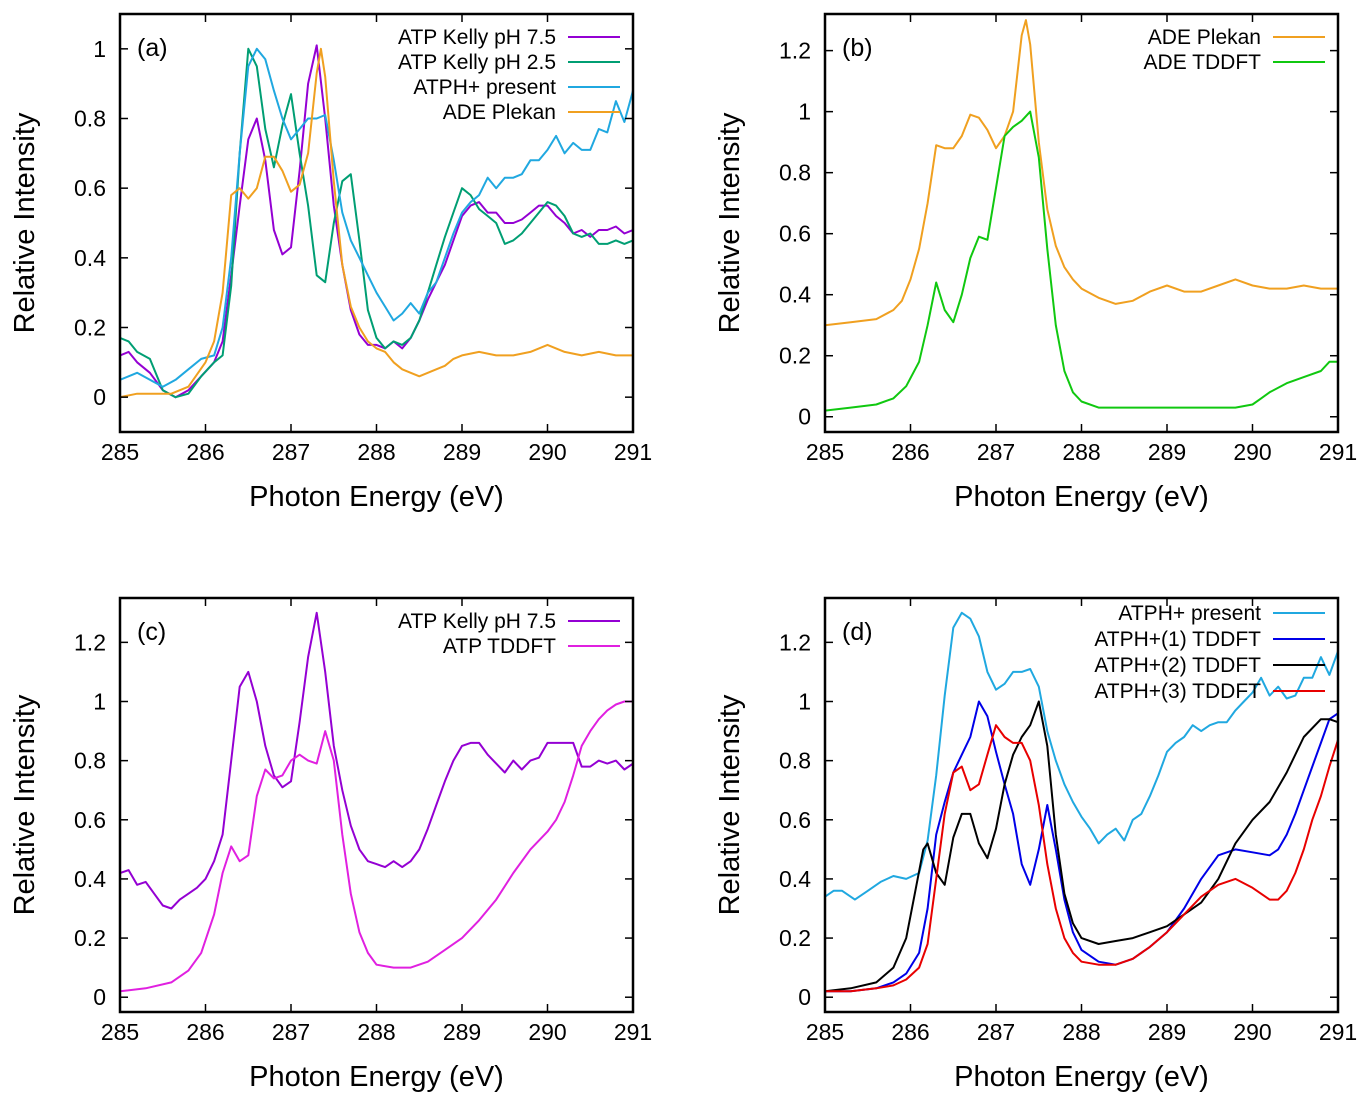 The image size is (1359, 1093). What do you see at coordinates (1177, 639) in the screenshot?
I see `legend-label: ATPH+(1) TDDFT` at bounding box center [1177, 639].